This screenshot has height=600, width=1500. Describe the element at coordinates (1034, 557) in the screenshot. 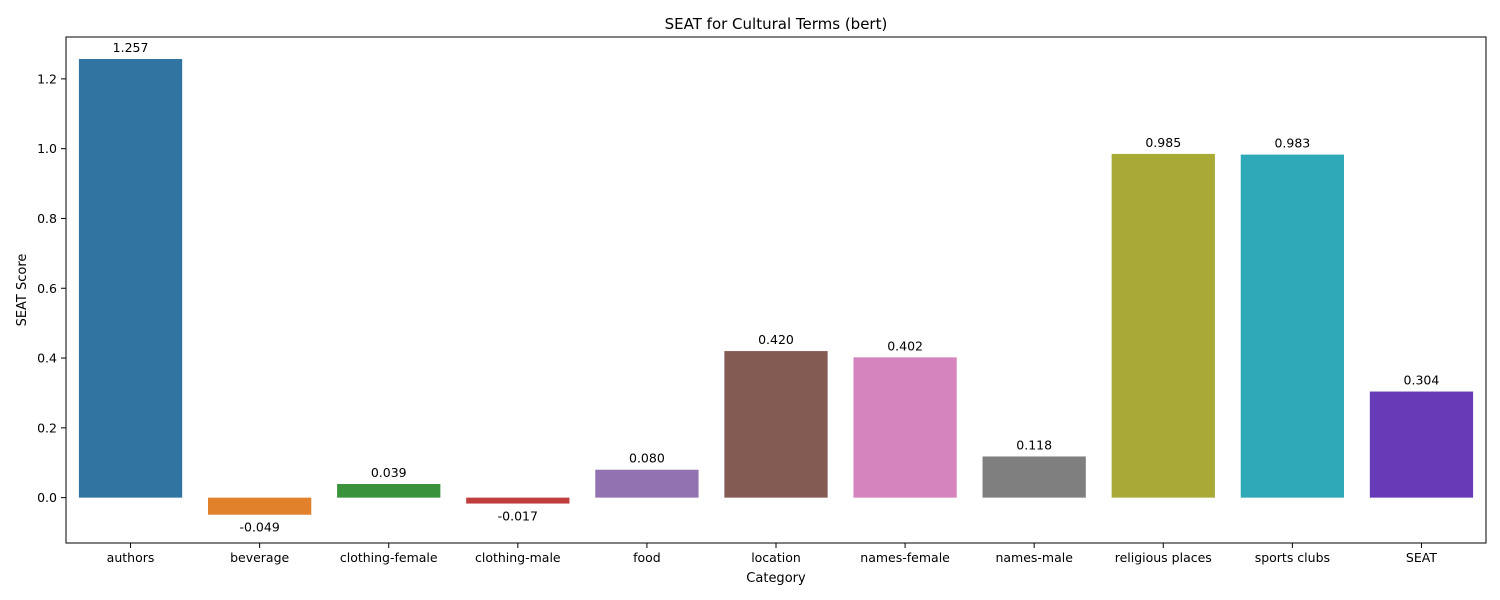

I see `x-tick-label: names-male` at that location.